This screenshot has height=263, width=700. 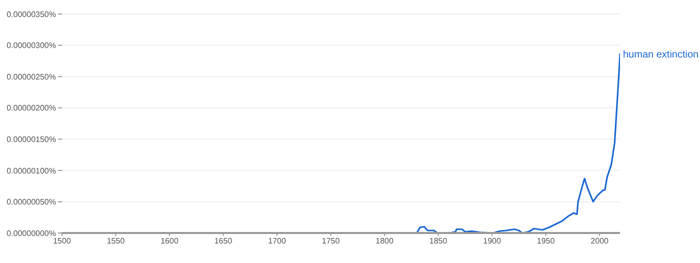 What do you see at coordinates (331, 241) in the screenshot?
I see `x-tick-label: 1750` at bounding box center [331, 241].